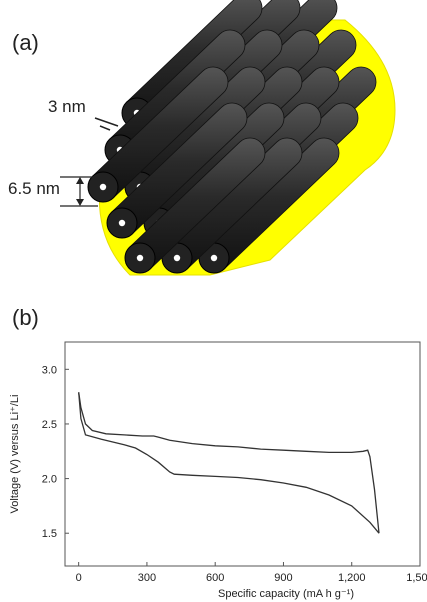 The height and width of the screenshot is (602, 427). What do you see at coordinates (106, 122) in the screenshot?
I see `pore-wall-arrow` at bounding box center [106, 122].